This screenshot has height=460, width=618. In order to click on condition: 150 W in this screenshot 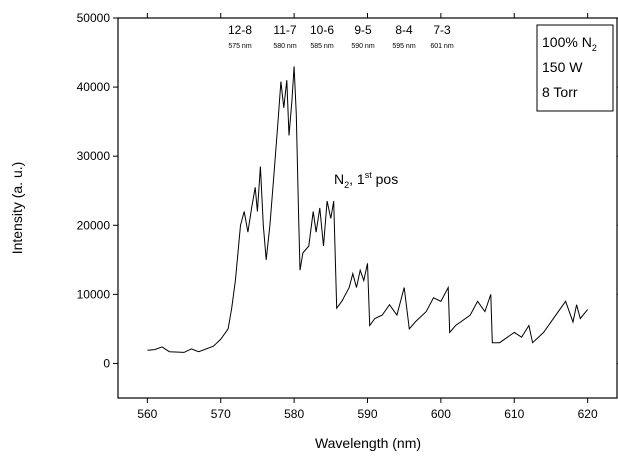, I will do `click(562, 67)`.